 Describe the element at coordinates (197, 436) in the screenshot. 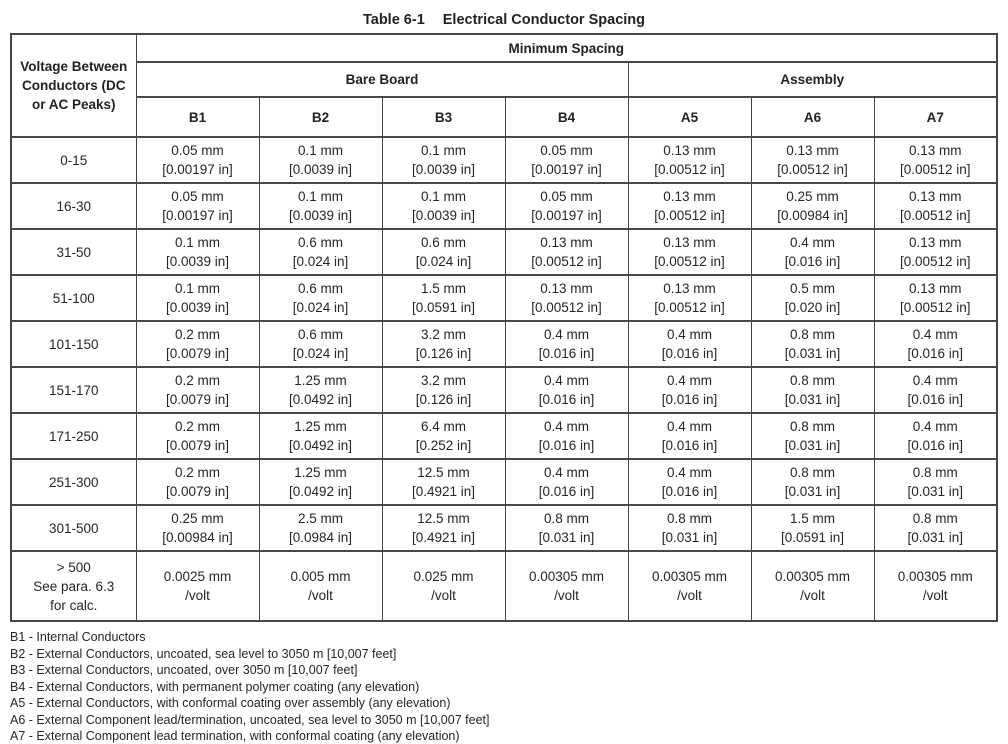

I see `spacing-value-cell: 0.2 mm [0.0079 in]` at that location.